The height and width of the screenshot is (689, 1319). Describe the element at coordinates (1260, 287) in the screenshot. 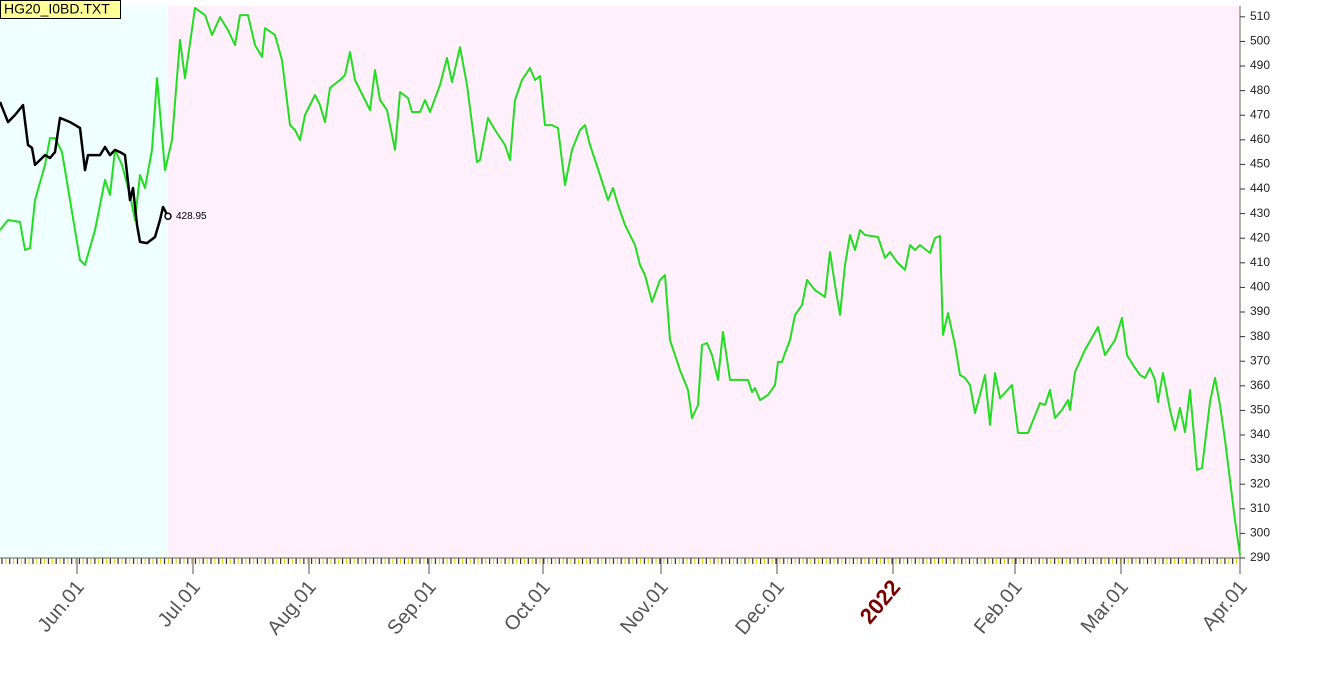

I see `y-tick-label: 400` at that location.